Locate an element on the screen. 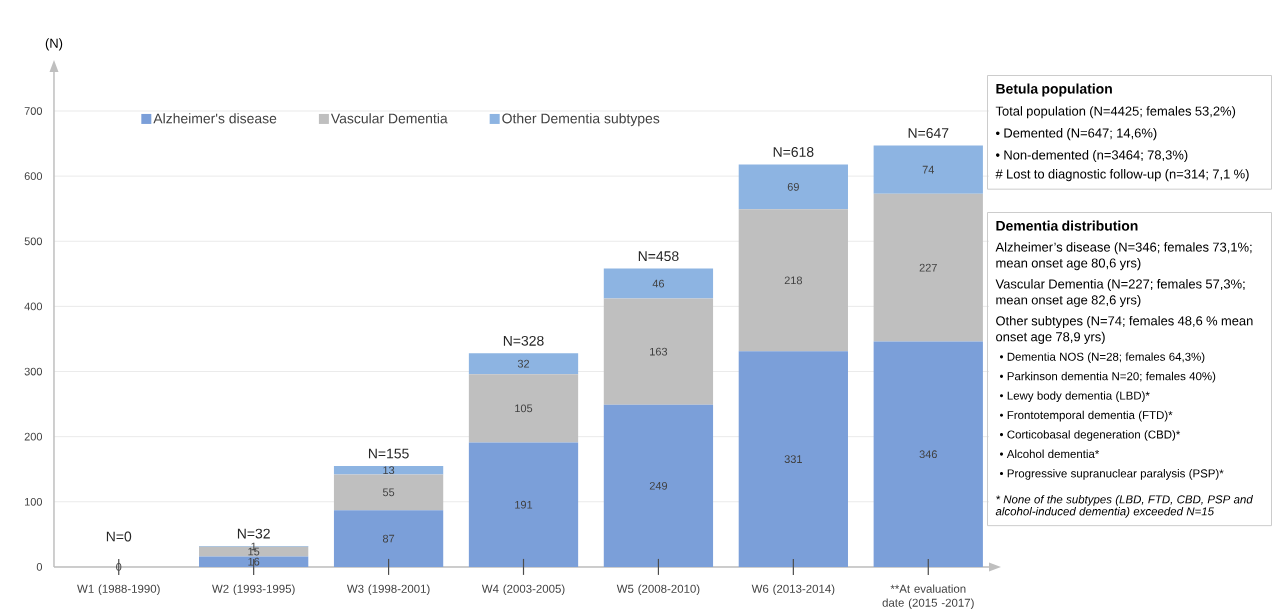  legend-label: Vascular Dementia is located at coordinates (389, 118).